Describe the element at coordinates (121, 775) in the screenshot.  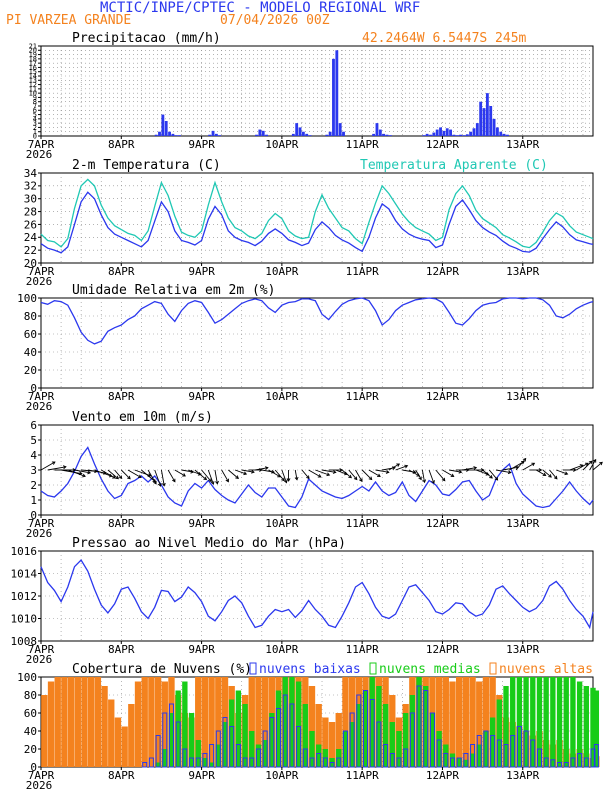
I see `x-tick-label: 8APR` at that location.